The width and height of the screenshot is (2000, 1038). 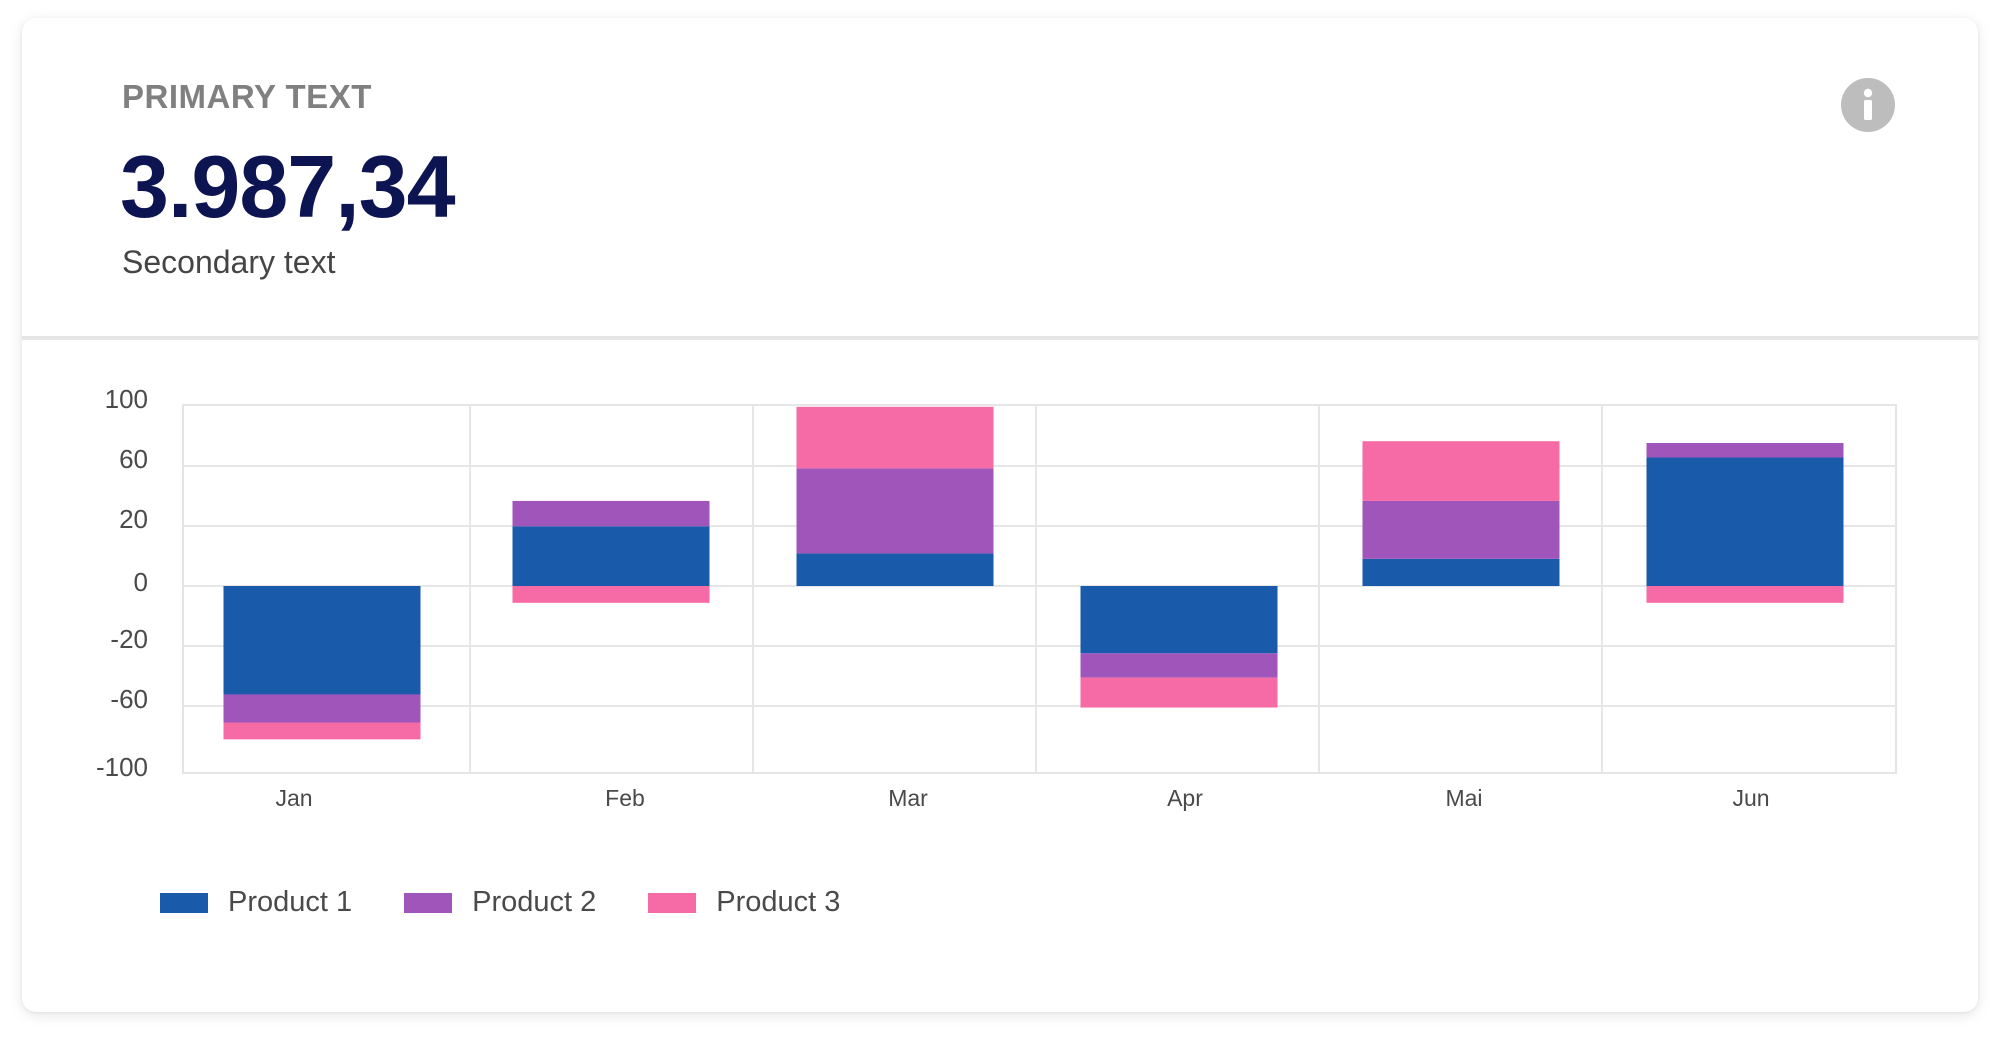 I want to click on legend-item-product-2: Product 2, so click(x=500, y=902).